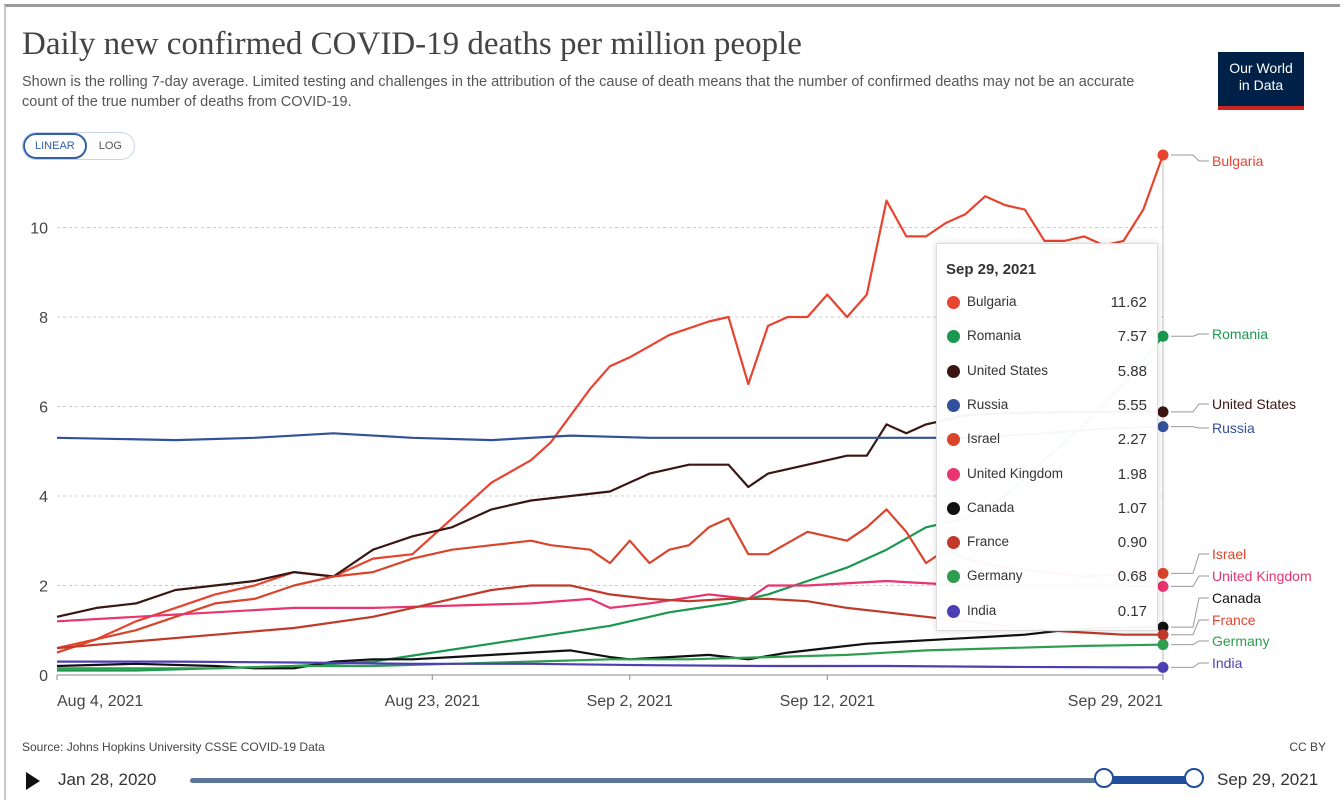 This screenshot has width=1344, height=804. Describe the element at coordinates (1236, 598) in the screenshot. I see `end-label-canada: Canada` at that location.